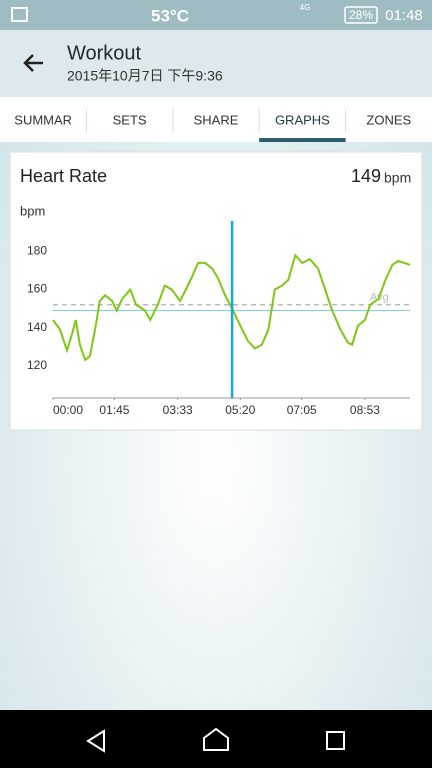  What do you see at coordinates (68, 410) in the screenshot?
I see `x-tick-label: 00:00` at bounding box center [68, 410].